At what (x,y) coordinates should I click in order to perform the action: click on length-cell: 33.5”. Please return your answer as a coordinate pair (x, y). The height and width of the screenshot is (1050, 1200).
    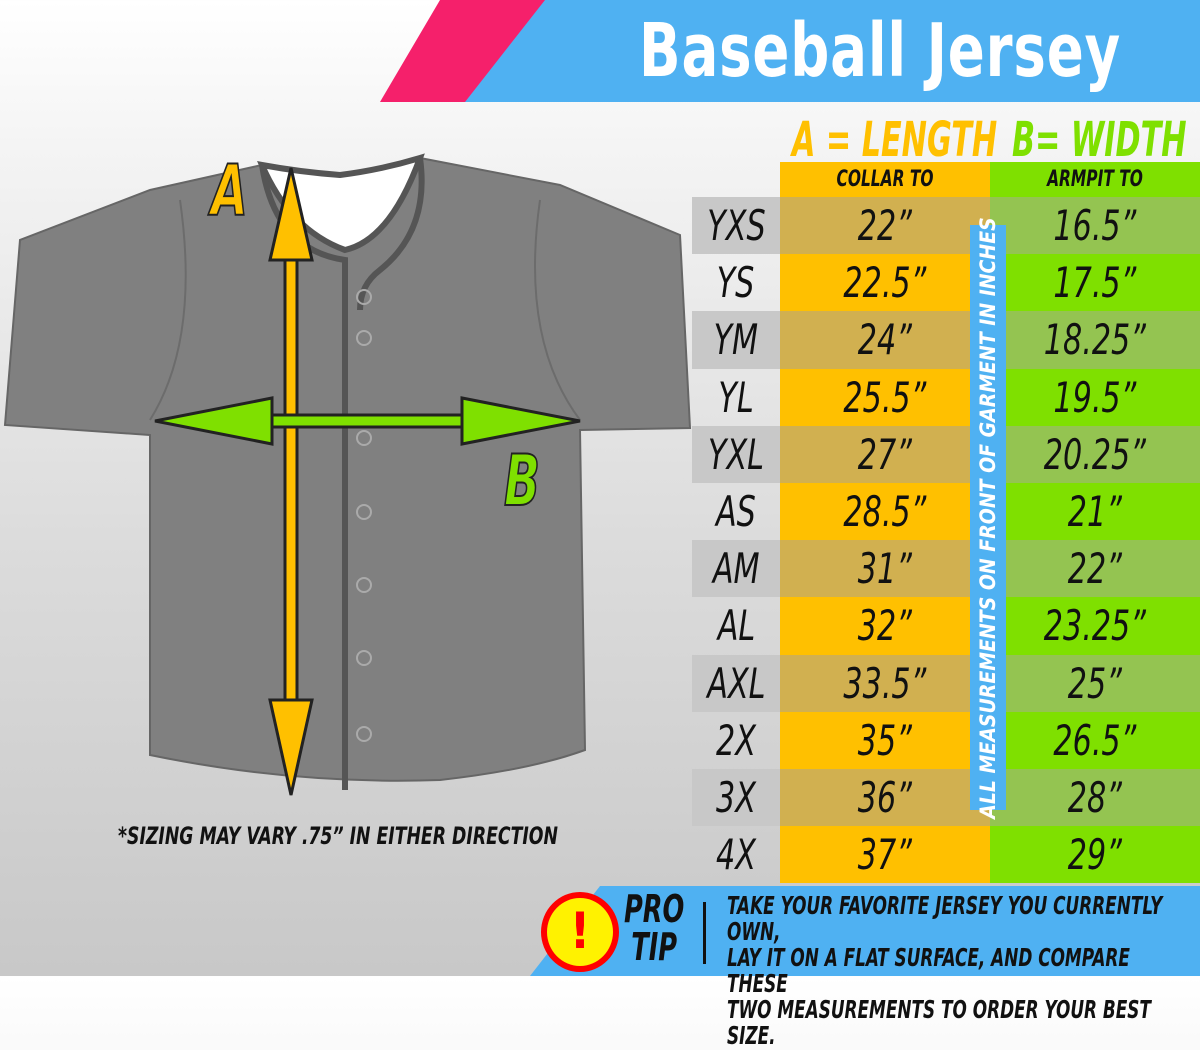
    Looking at the image, I should click on (885, 683).